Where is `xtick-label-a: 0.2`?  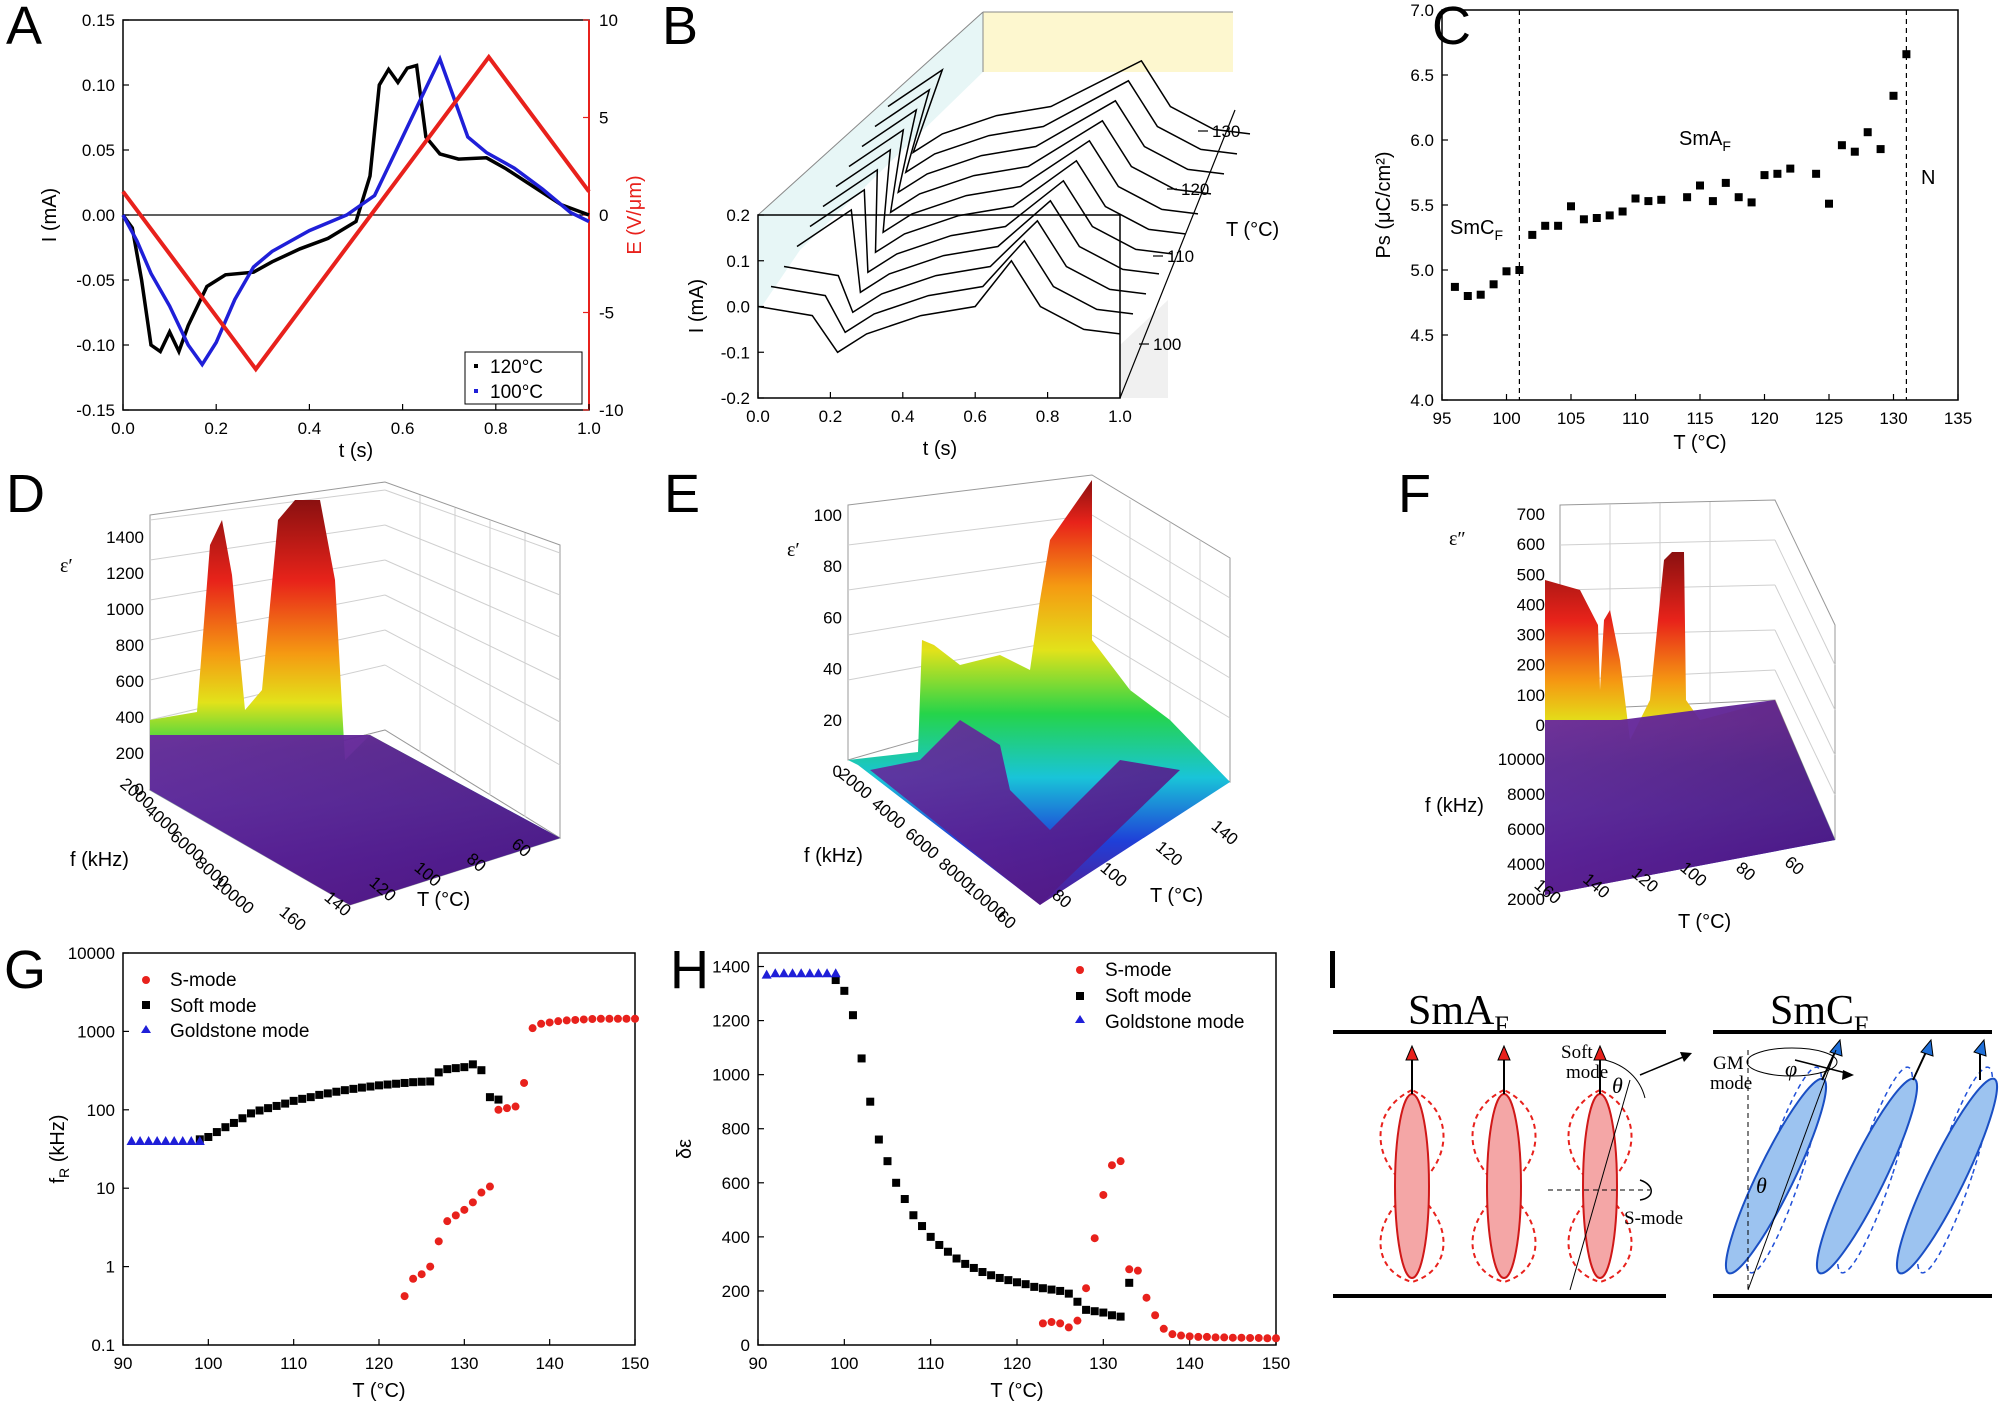 xtick-label-a: 0.2 is located at coordinates (216, 428).